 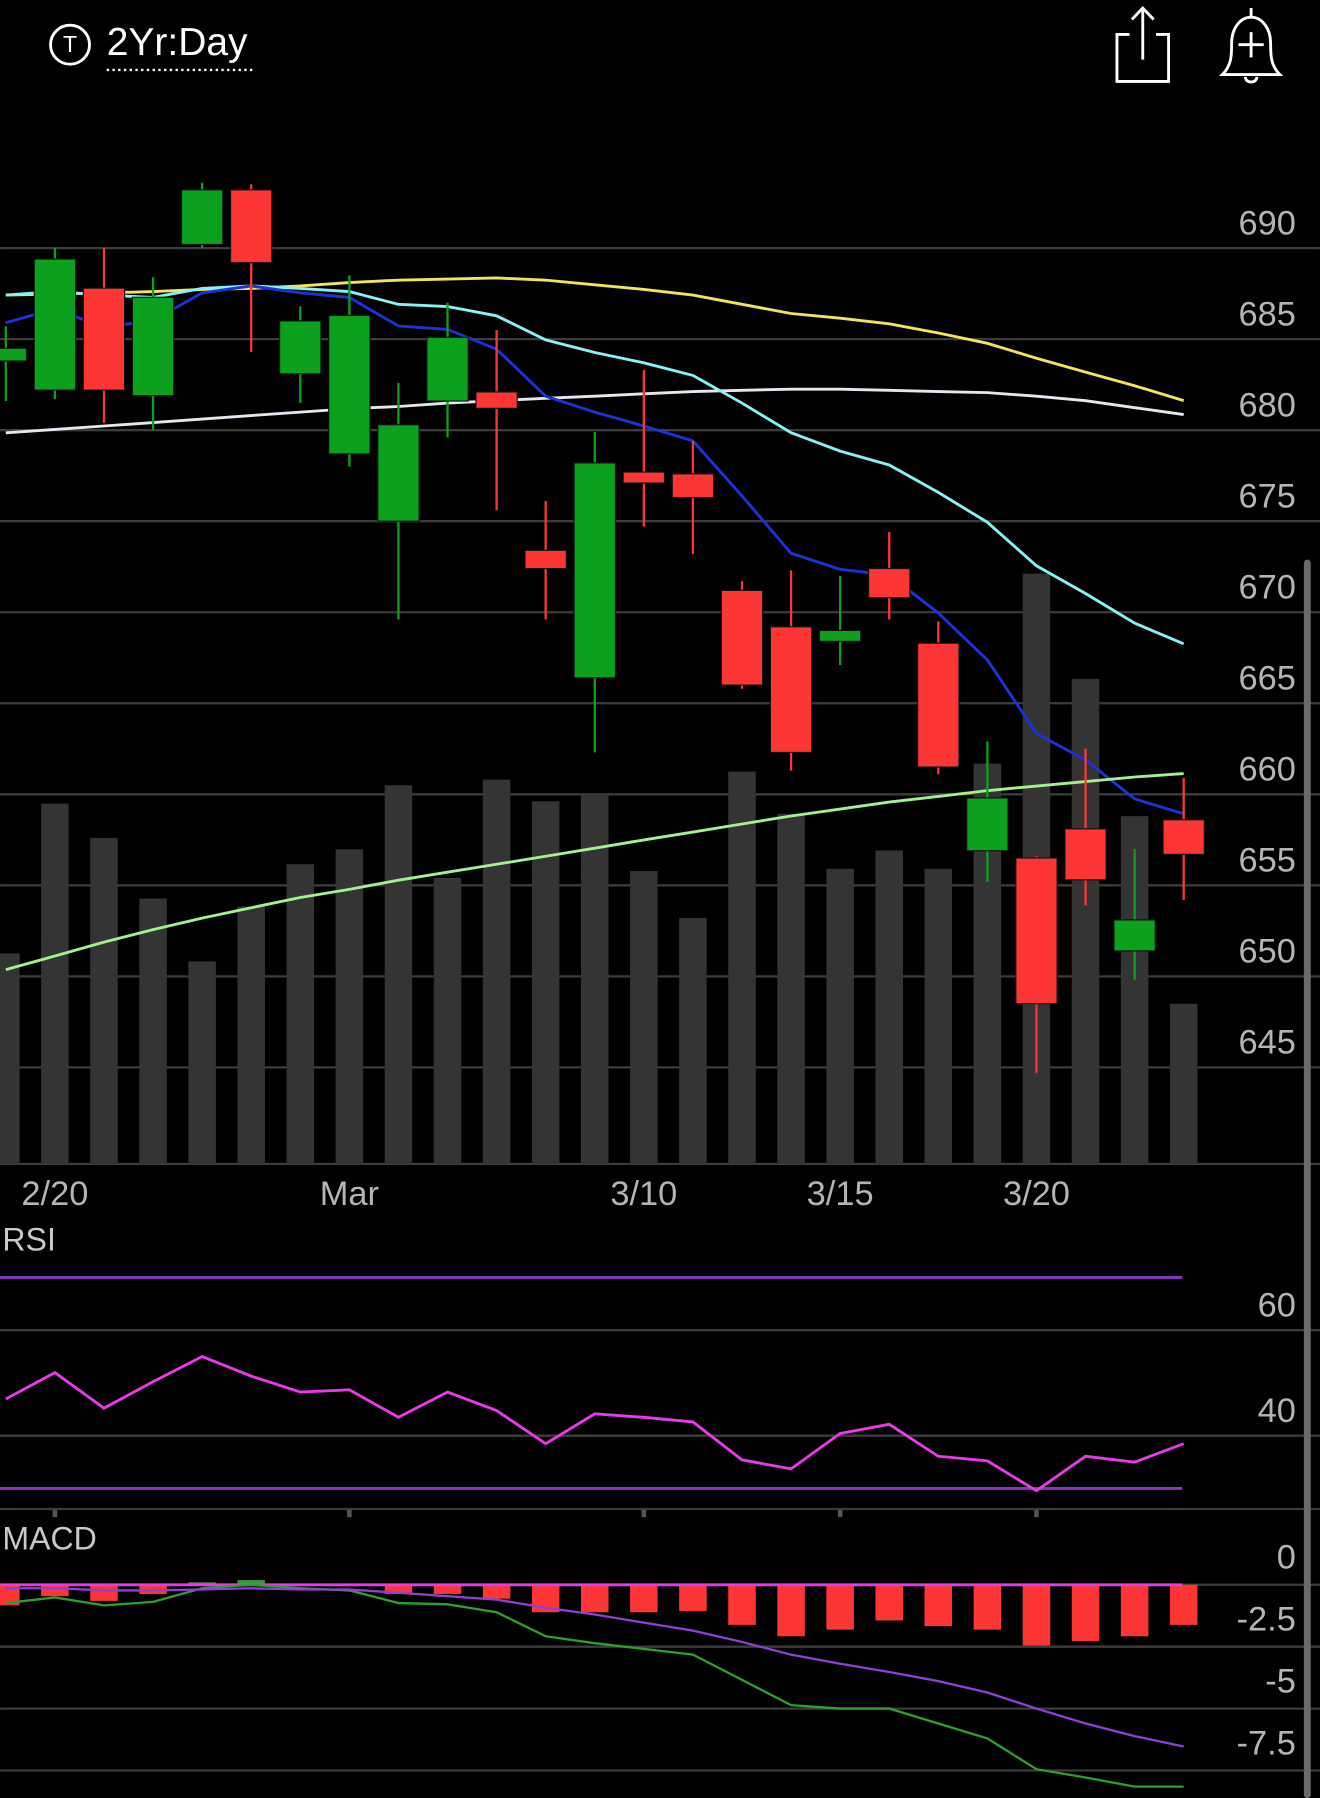 What do you see at coordinates (29, 1239) in the screenshot?
I see `panel-title: RSI` at bounding box center [29, 1239].